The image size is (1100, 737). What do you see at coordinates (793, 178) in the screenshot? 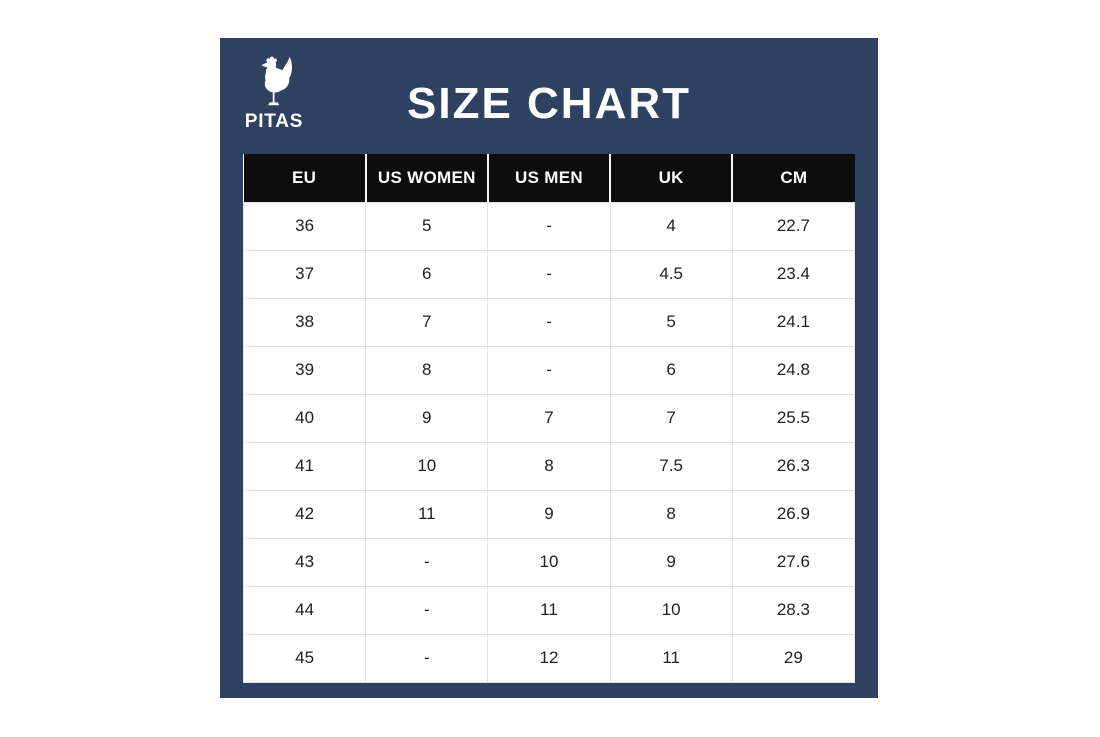
I see `column-header-cm: CM` at bounding box center [793, 178].